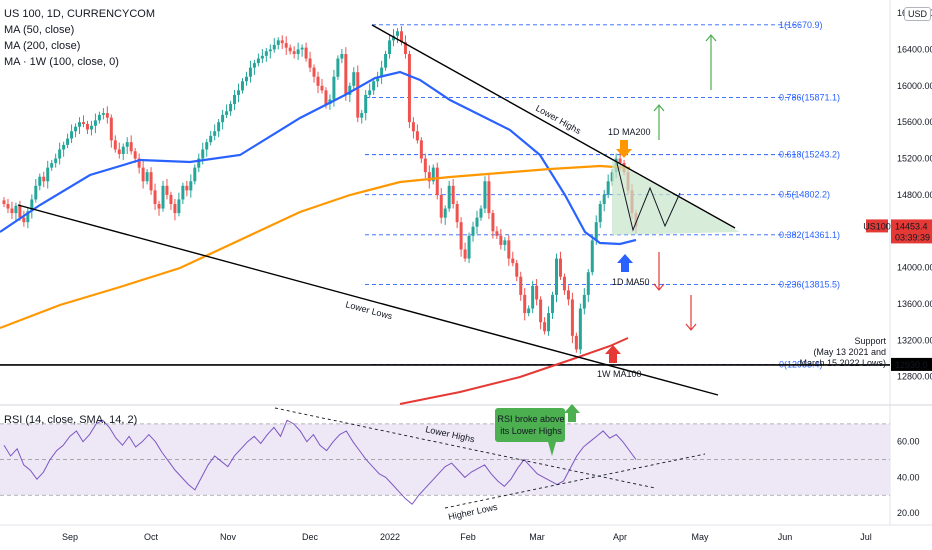 The width and height of the screenshot is (932, 550). Describe the element at coordinates (625, 263) in the screenshot. I see `ma50-marker` at that location.